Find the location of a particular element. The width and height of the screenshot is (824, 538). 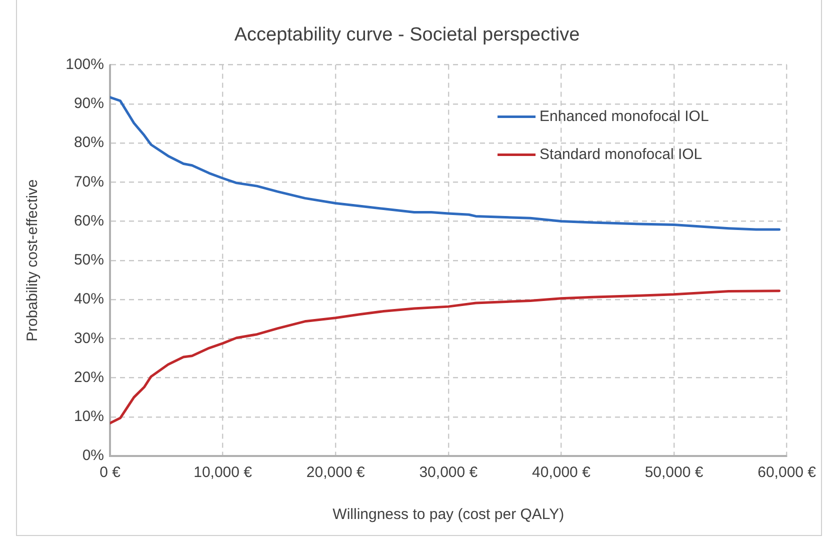

y-tick-label: 10% is located at coordinates (89, 417).